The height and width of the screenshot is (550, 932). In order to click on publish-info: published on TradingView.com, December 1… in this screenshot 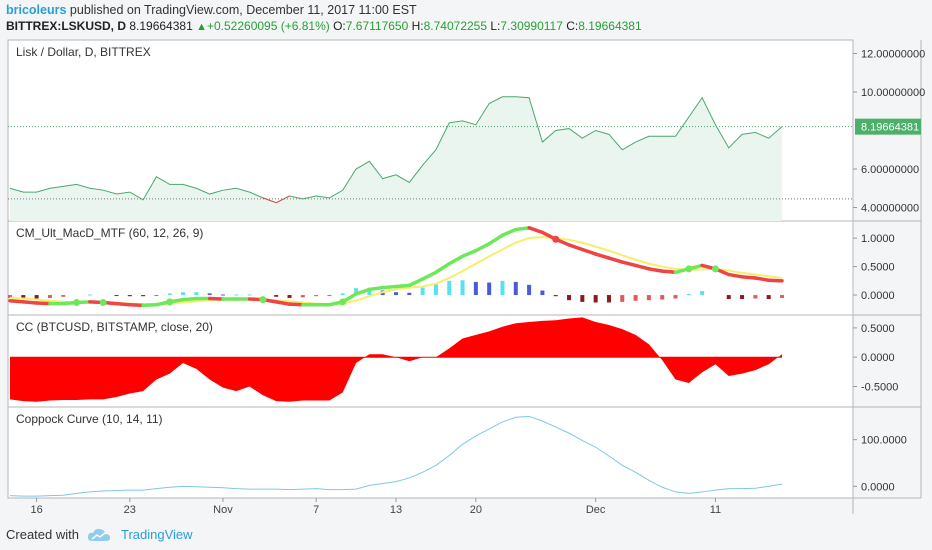, I will do `click(243, 10)`.